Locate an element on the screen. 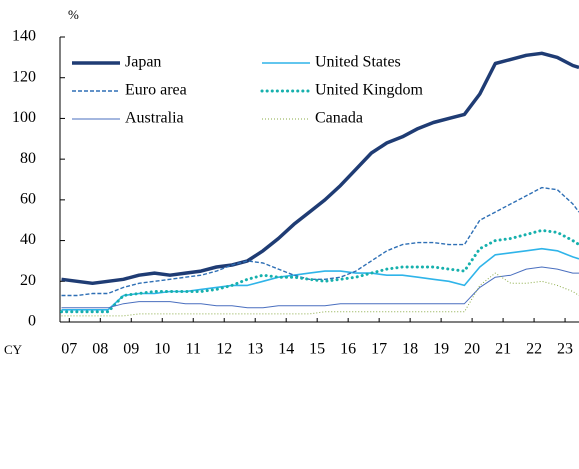 This screenshot has width=579, height=469. y-tick-label: 40 is located at coordinates (28, 239).